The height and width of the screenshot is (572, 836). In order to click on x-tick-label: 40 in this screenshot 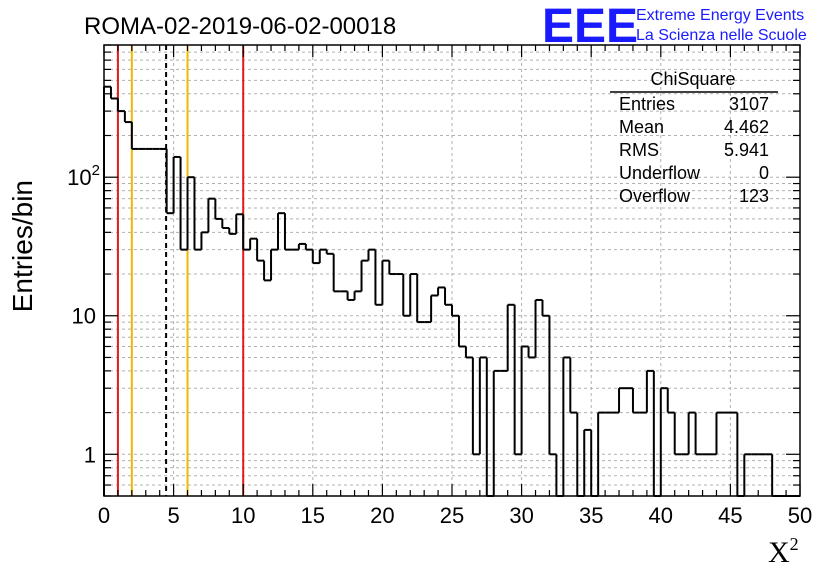, I will do `click(661, 515)`.